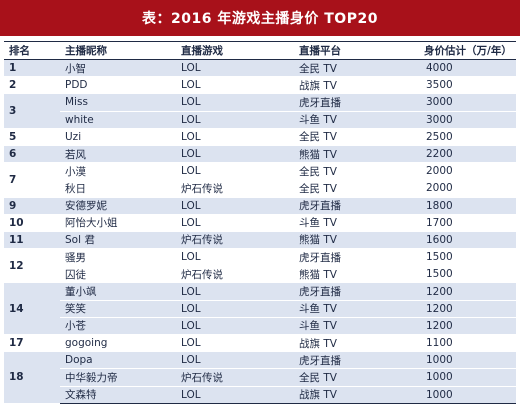  What do you see at coordinates (355, 50) in the screenshot?
I see `header-platform: 直播平台` at bounding box center [355, 50].